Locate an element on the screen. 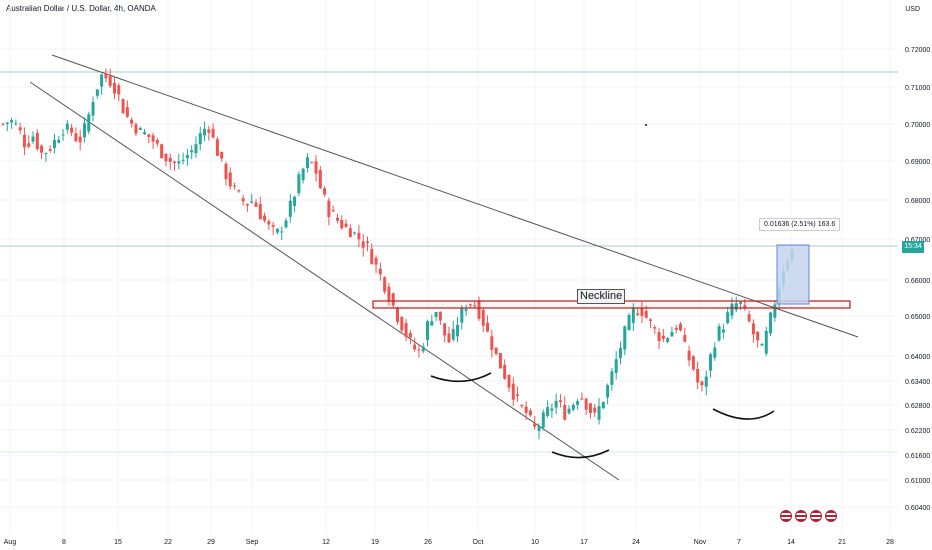 Image resolution: width=932 pixels, height=550 pixels. y-tick-label: 0.63400 is located at coordinates (917, 382).